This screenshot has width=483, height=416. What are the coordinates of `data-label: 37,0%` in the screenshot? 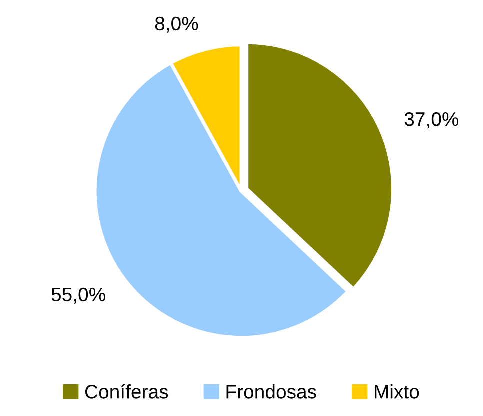 It's located at (431, 120).